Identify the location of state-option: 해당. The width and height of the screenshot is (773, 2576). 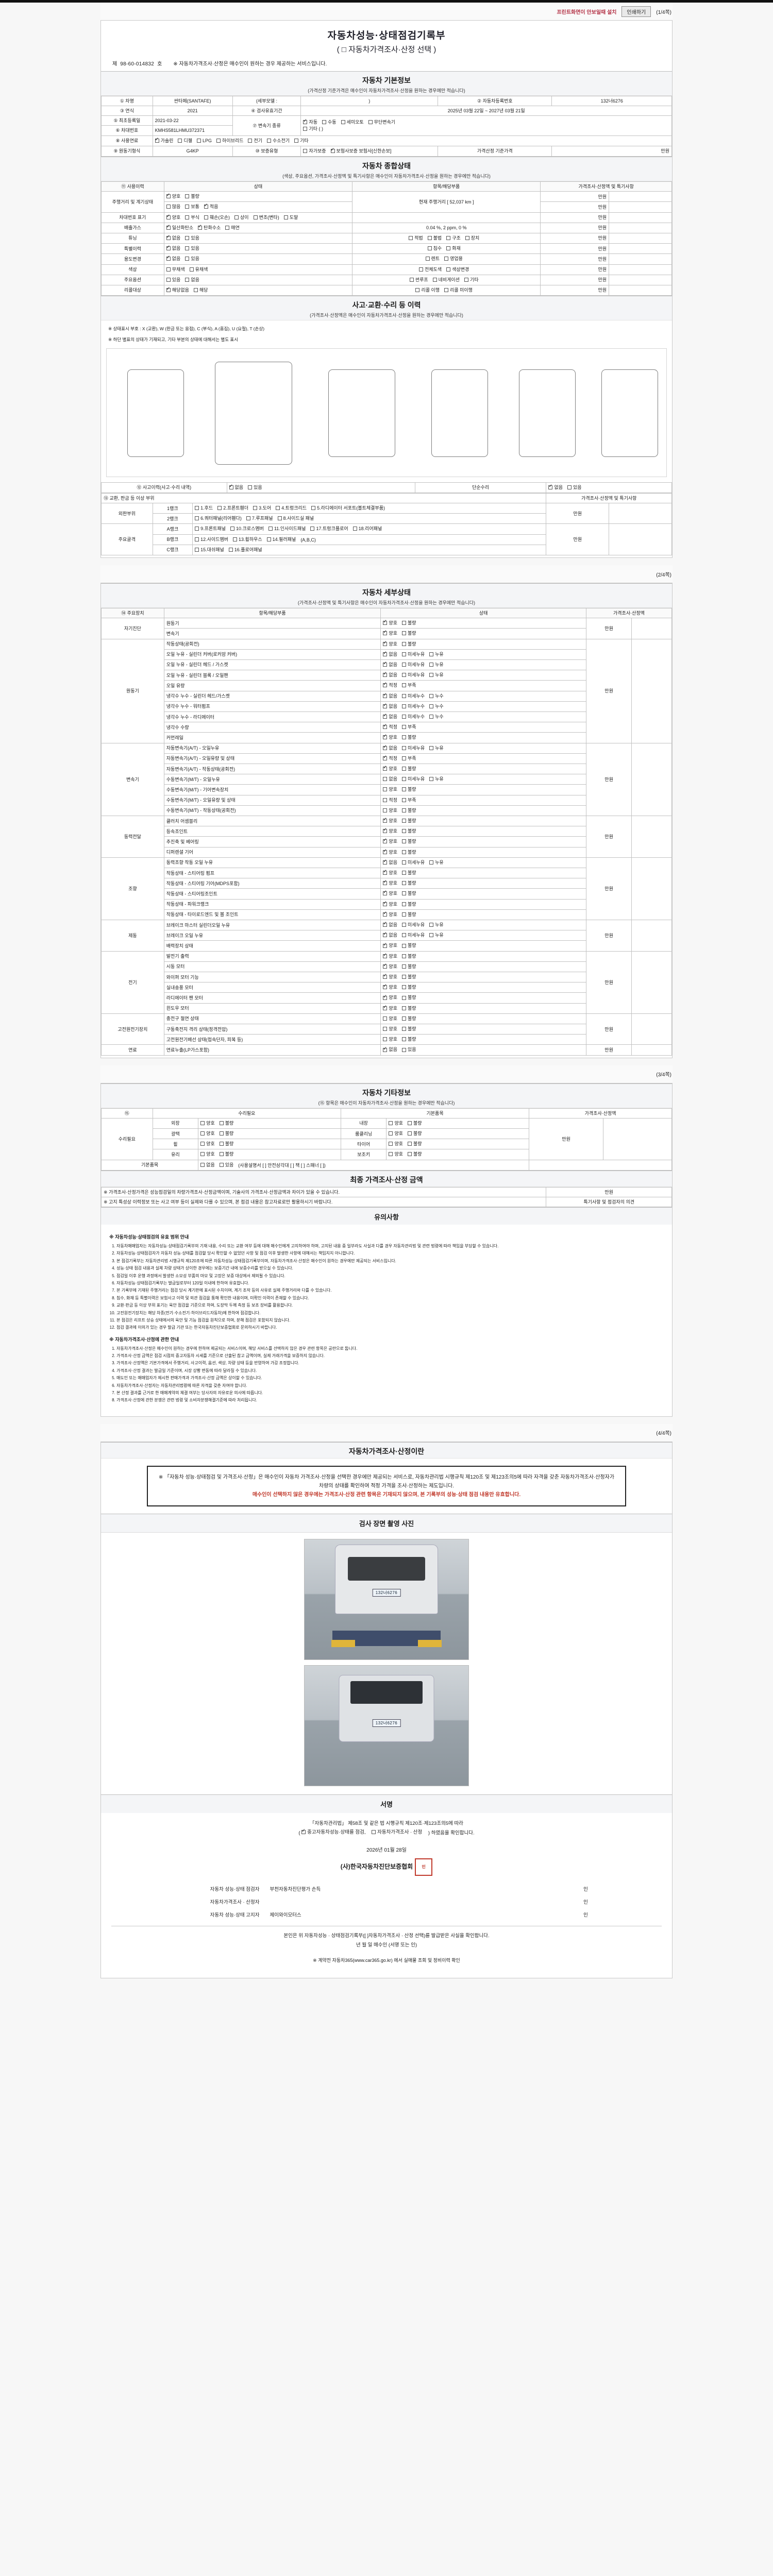
(200, 290).